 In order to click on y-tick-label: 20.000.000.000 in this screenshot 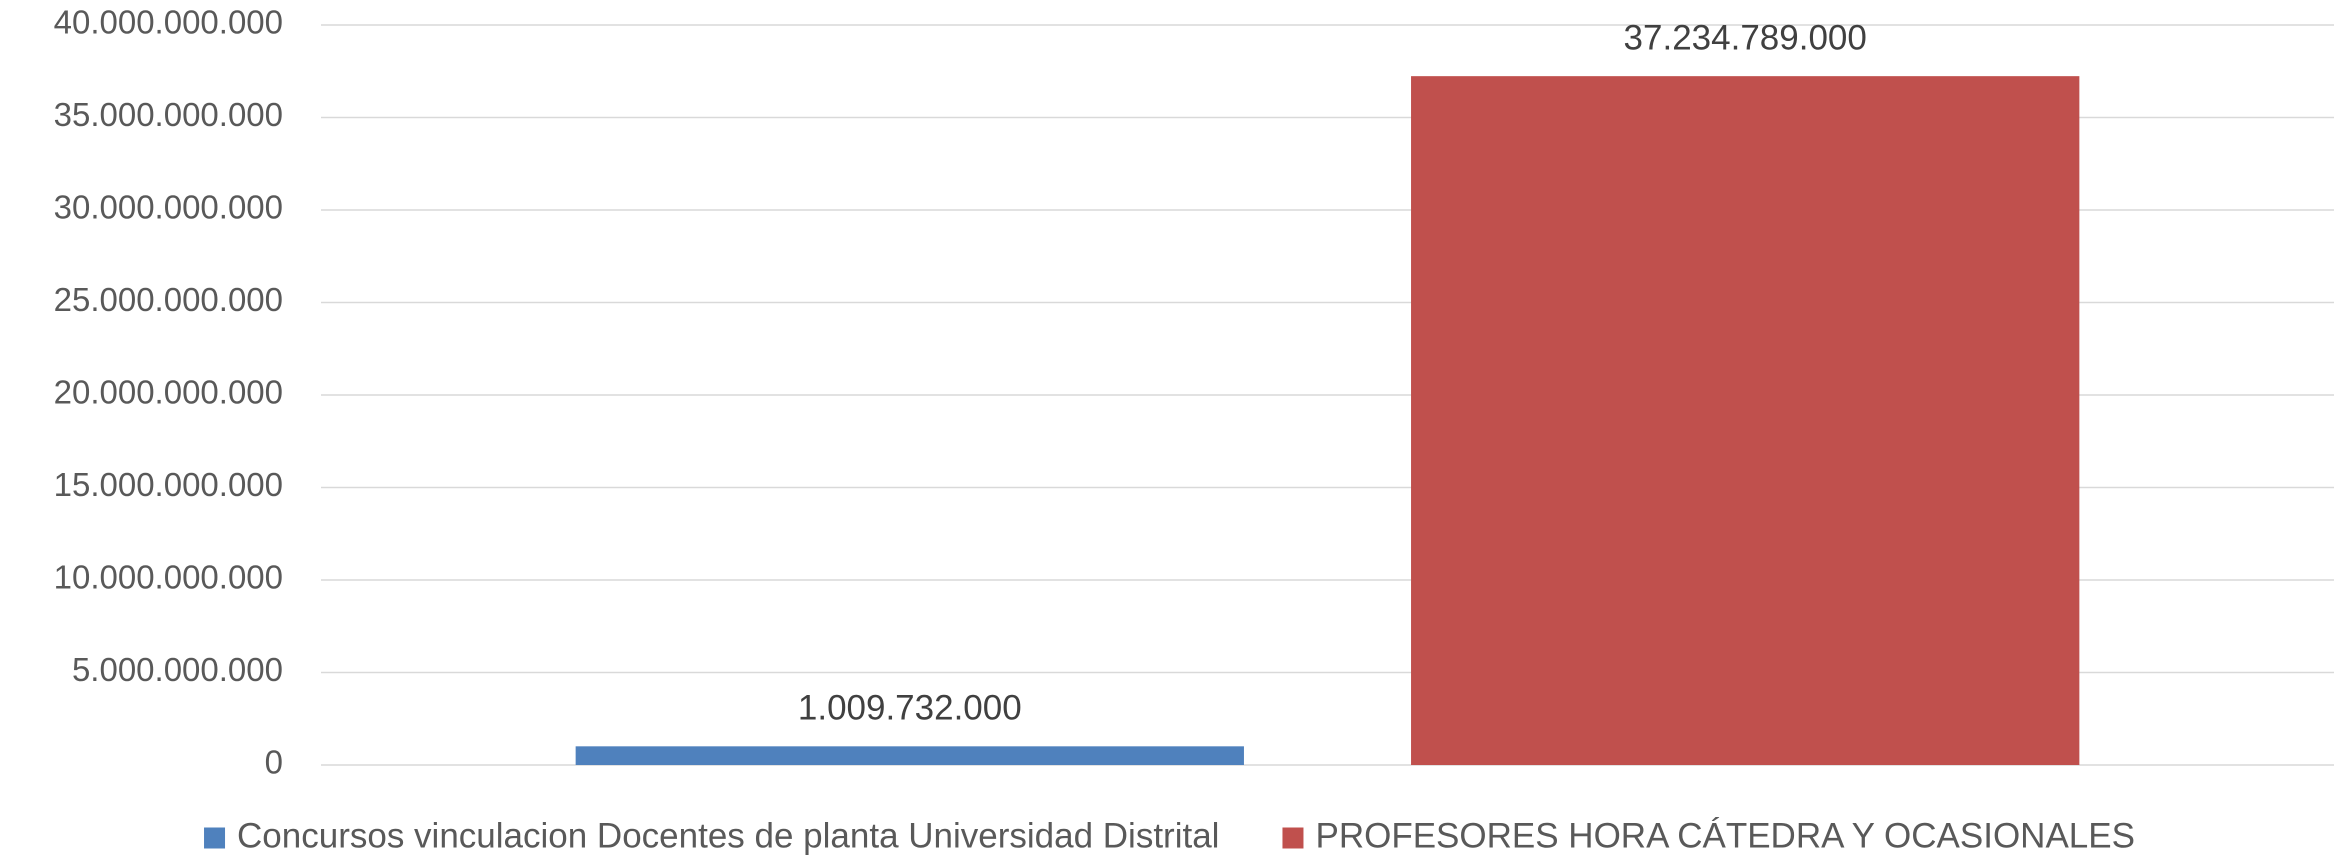, I will do `click(168, 392)`.